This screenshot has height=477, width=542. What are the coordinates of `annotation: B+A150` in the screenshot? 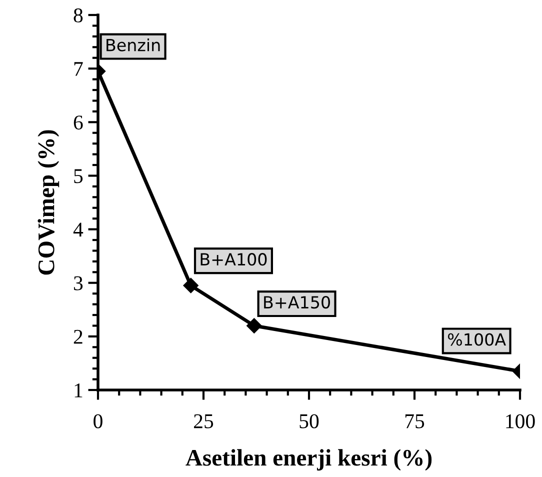 It's located at (297, 302).